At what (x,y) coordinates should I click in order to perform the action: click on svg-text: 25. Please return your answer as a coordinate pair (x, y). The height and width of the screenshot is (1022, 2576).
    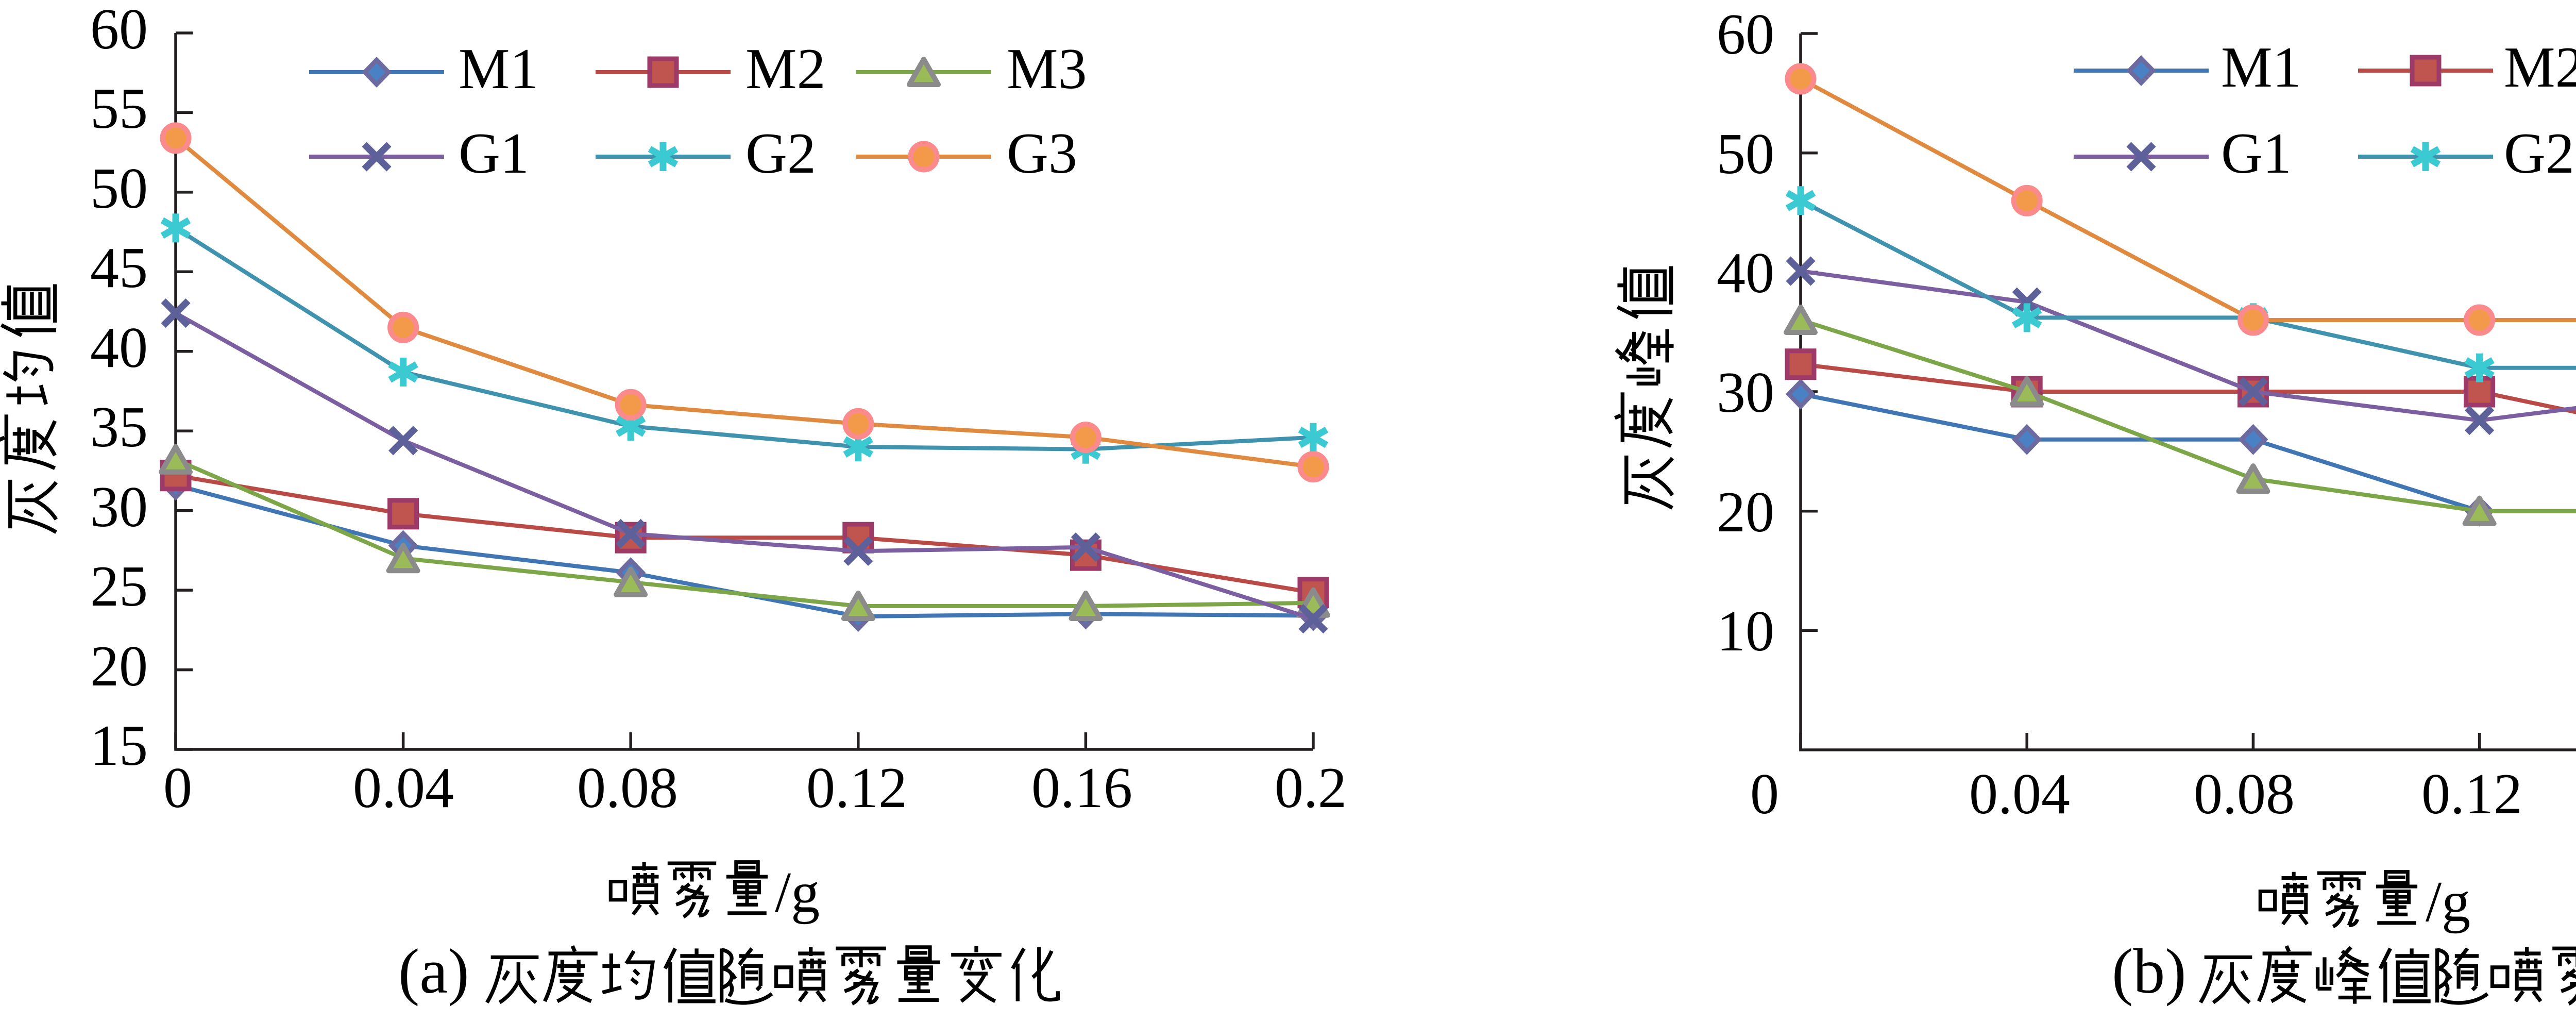
    Looking at the image, I should click on (119, 586).